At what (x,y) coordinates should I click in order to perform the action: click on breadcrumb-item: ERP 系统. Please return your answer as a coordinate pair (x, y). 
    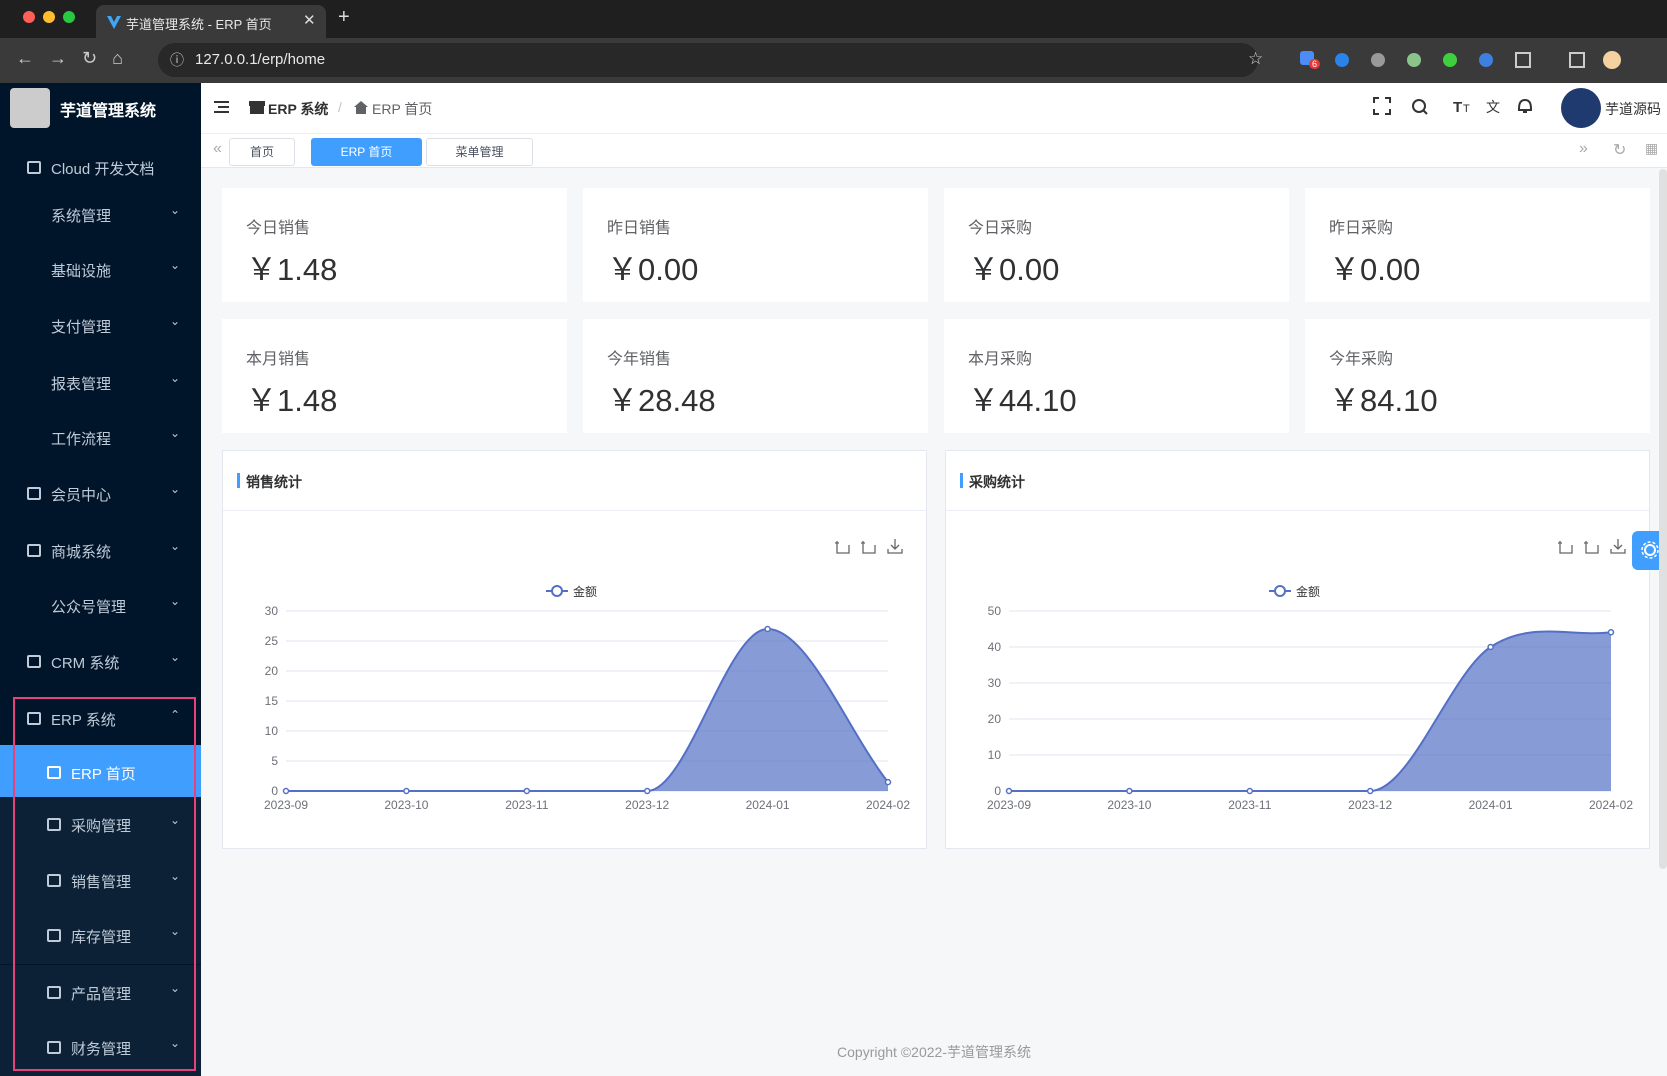
    Looking at the image, I should click on (298, 109).